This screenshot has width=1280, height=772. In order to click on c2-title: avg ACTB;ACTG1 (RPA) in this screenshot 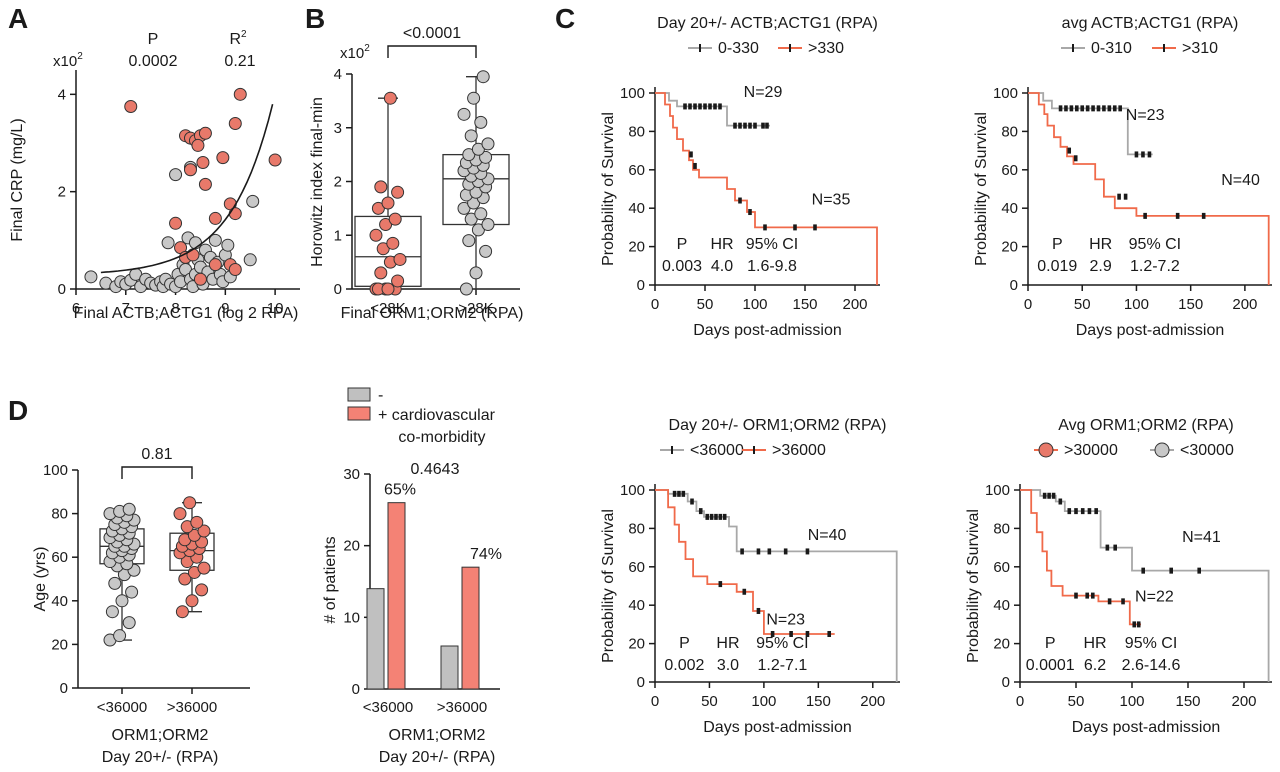, I will do `click(1150, 23)`.